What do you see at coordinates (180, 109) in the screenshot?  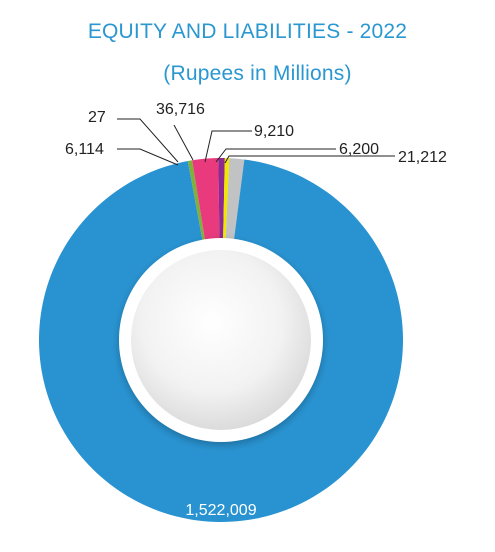 I see `data-label-36716: 36,716` at bounding box center [180, 109].